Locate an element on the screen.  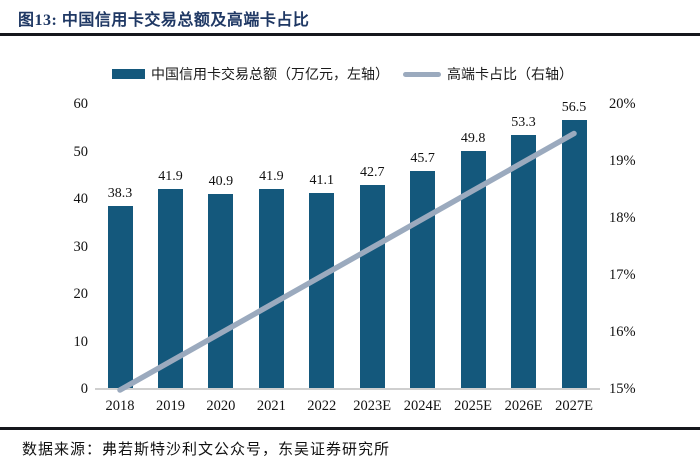
title-divider is located at coordinates (350, 34).